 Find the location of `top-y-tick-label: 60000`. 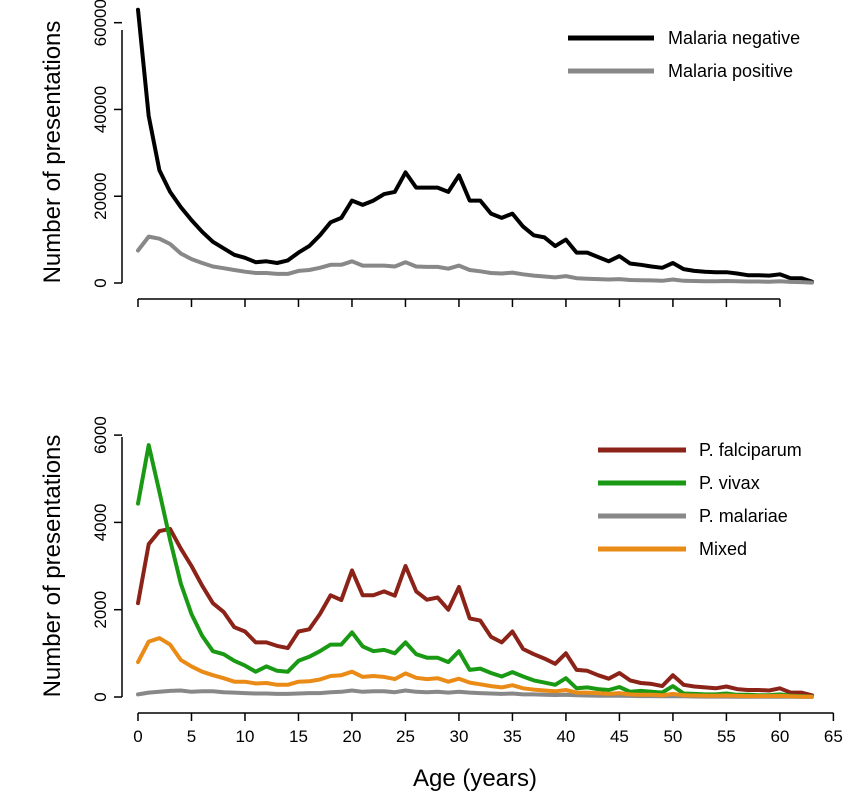

top-y-tick-label: 60000 is located at coordinates (100, 23).